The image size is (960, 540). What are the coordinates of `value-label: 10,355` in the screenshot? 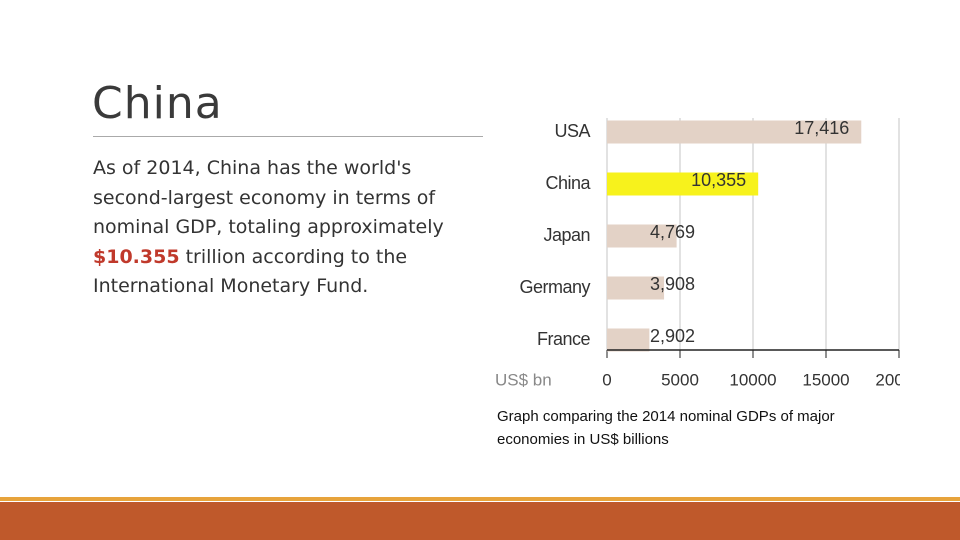 It's located at (718, 180).